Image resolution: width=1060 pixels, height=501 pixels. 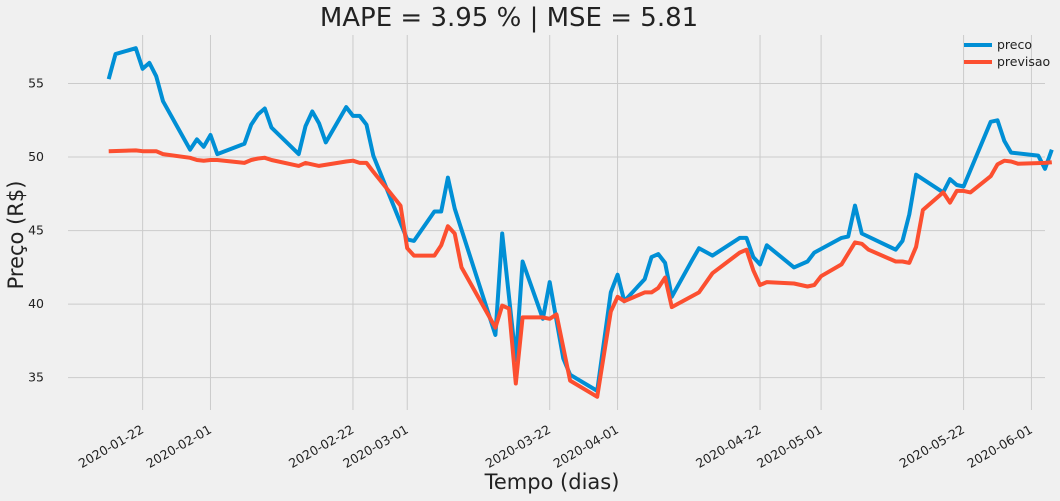 I want to click on y-tick-label: 45, so click(x=36, y=230).